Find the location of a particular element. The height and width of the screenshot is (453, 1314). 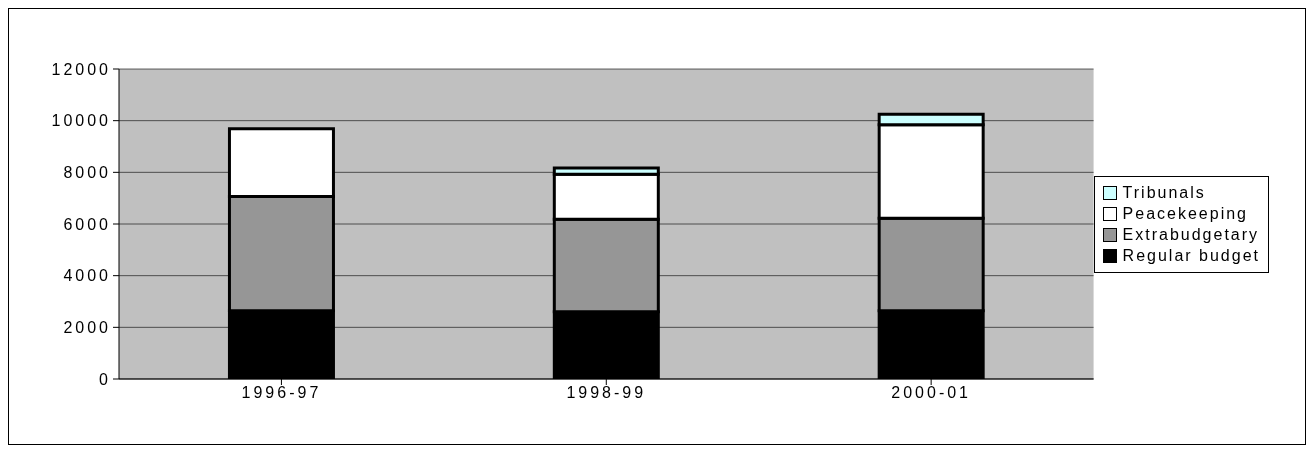

legend-label: Peacekeeping is located at coordinates (1185, 213).